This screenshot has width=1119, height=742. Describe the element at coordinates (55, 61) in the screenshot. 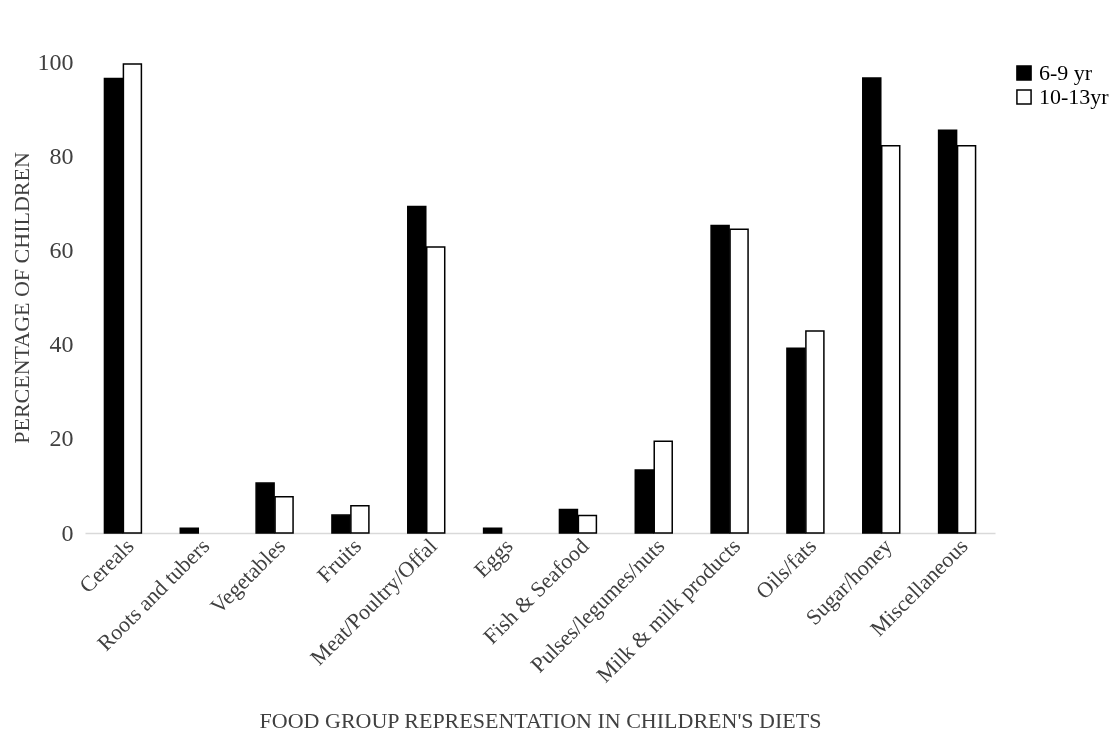

I see `y-tick-label: 100` at that location.